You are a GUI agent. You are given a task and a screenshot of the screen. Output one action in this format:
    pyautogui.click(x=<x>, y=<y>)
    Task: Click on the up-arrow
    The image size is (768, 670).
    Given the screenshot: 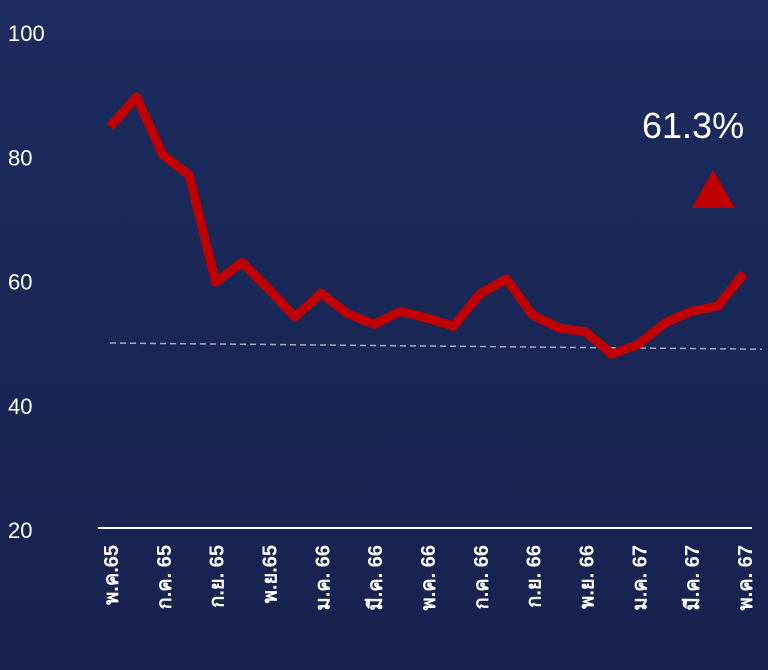 What is the action you would take?
    pyautogui.click(x=713, y=189)
    